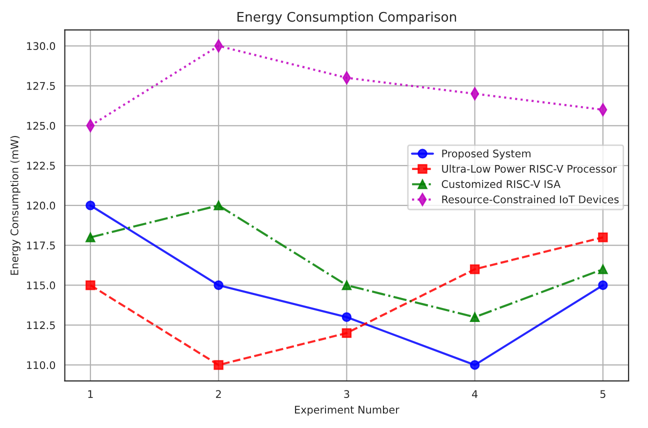 This screenshot has width=648, height=428. I want to click on x-tick-label: 1, so click(90, 394).